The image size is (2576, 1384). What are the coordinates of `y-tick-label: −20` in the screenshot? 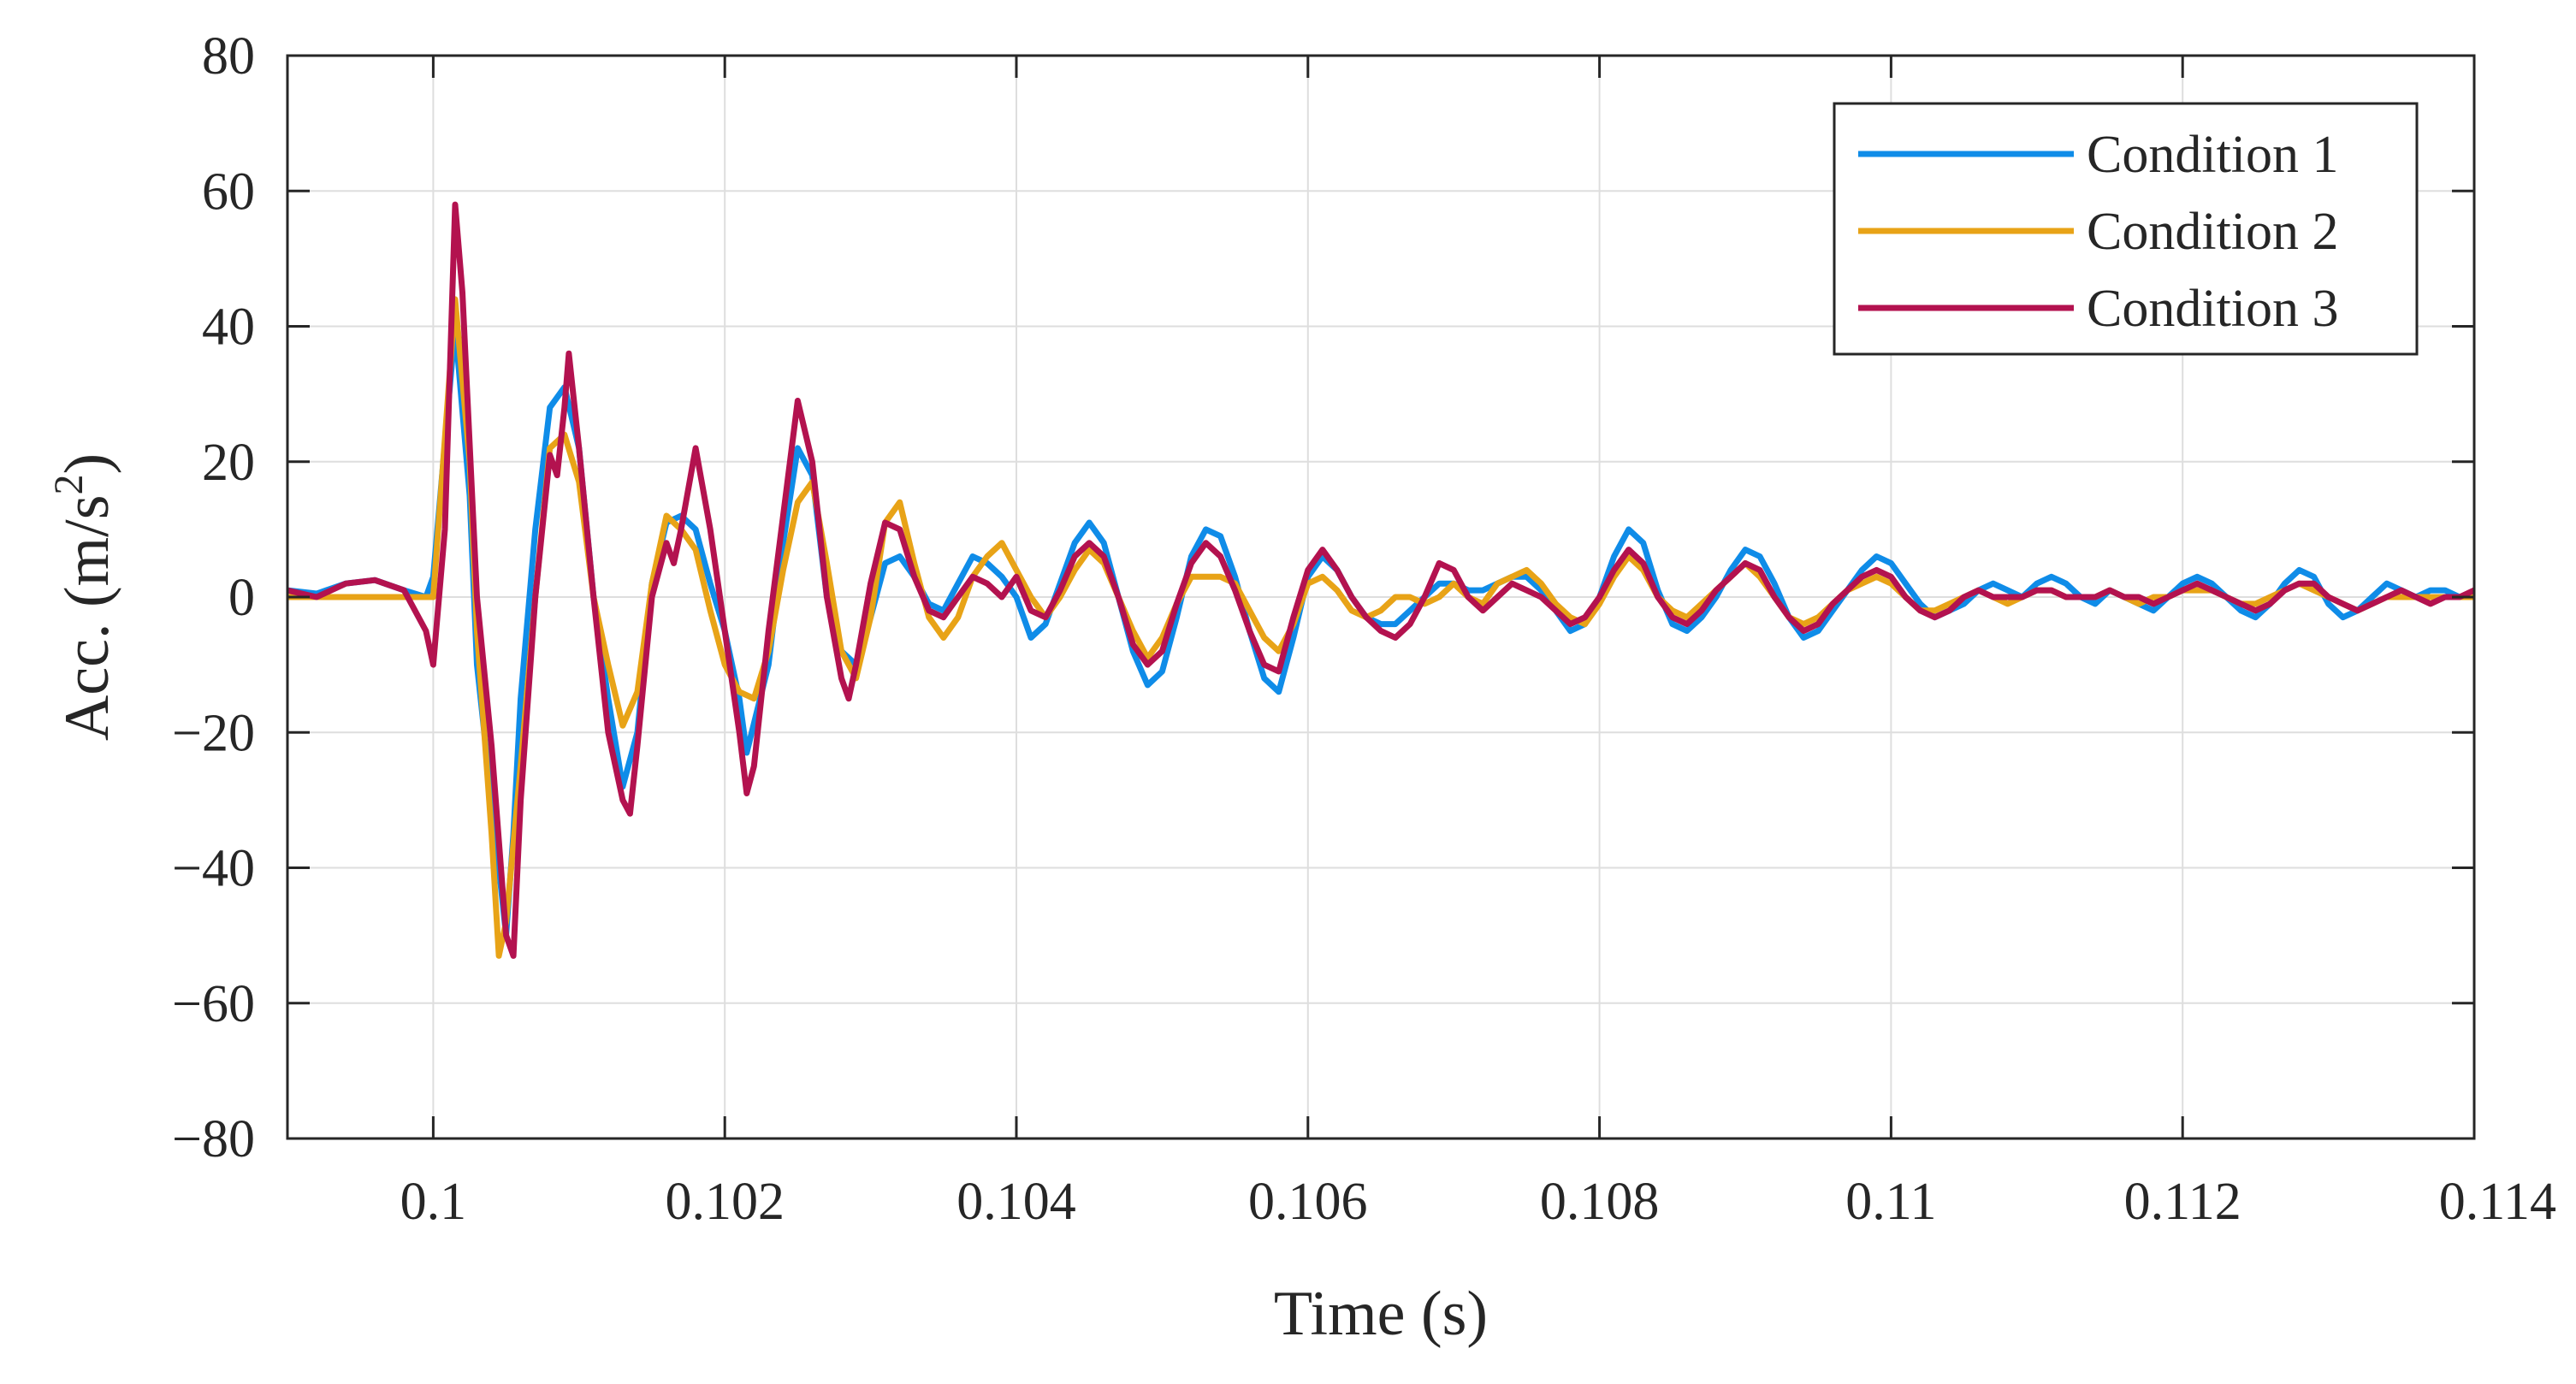 It's located at (214, 733).